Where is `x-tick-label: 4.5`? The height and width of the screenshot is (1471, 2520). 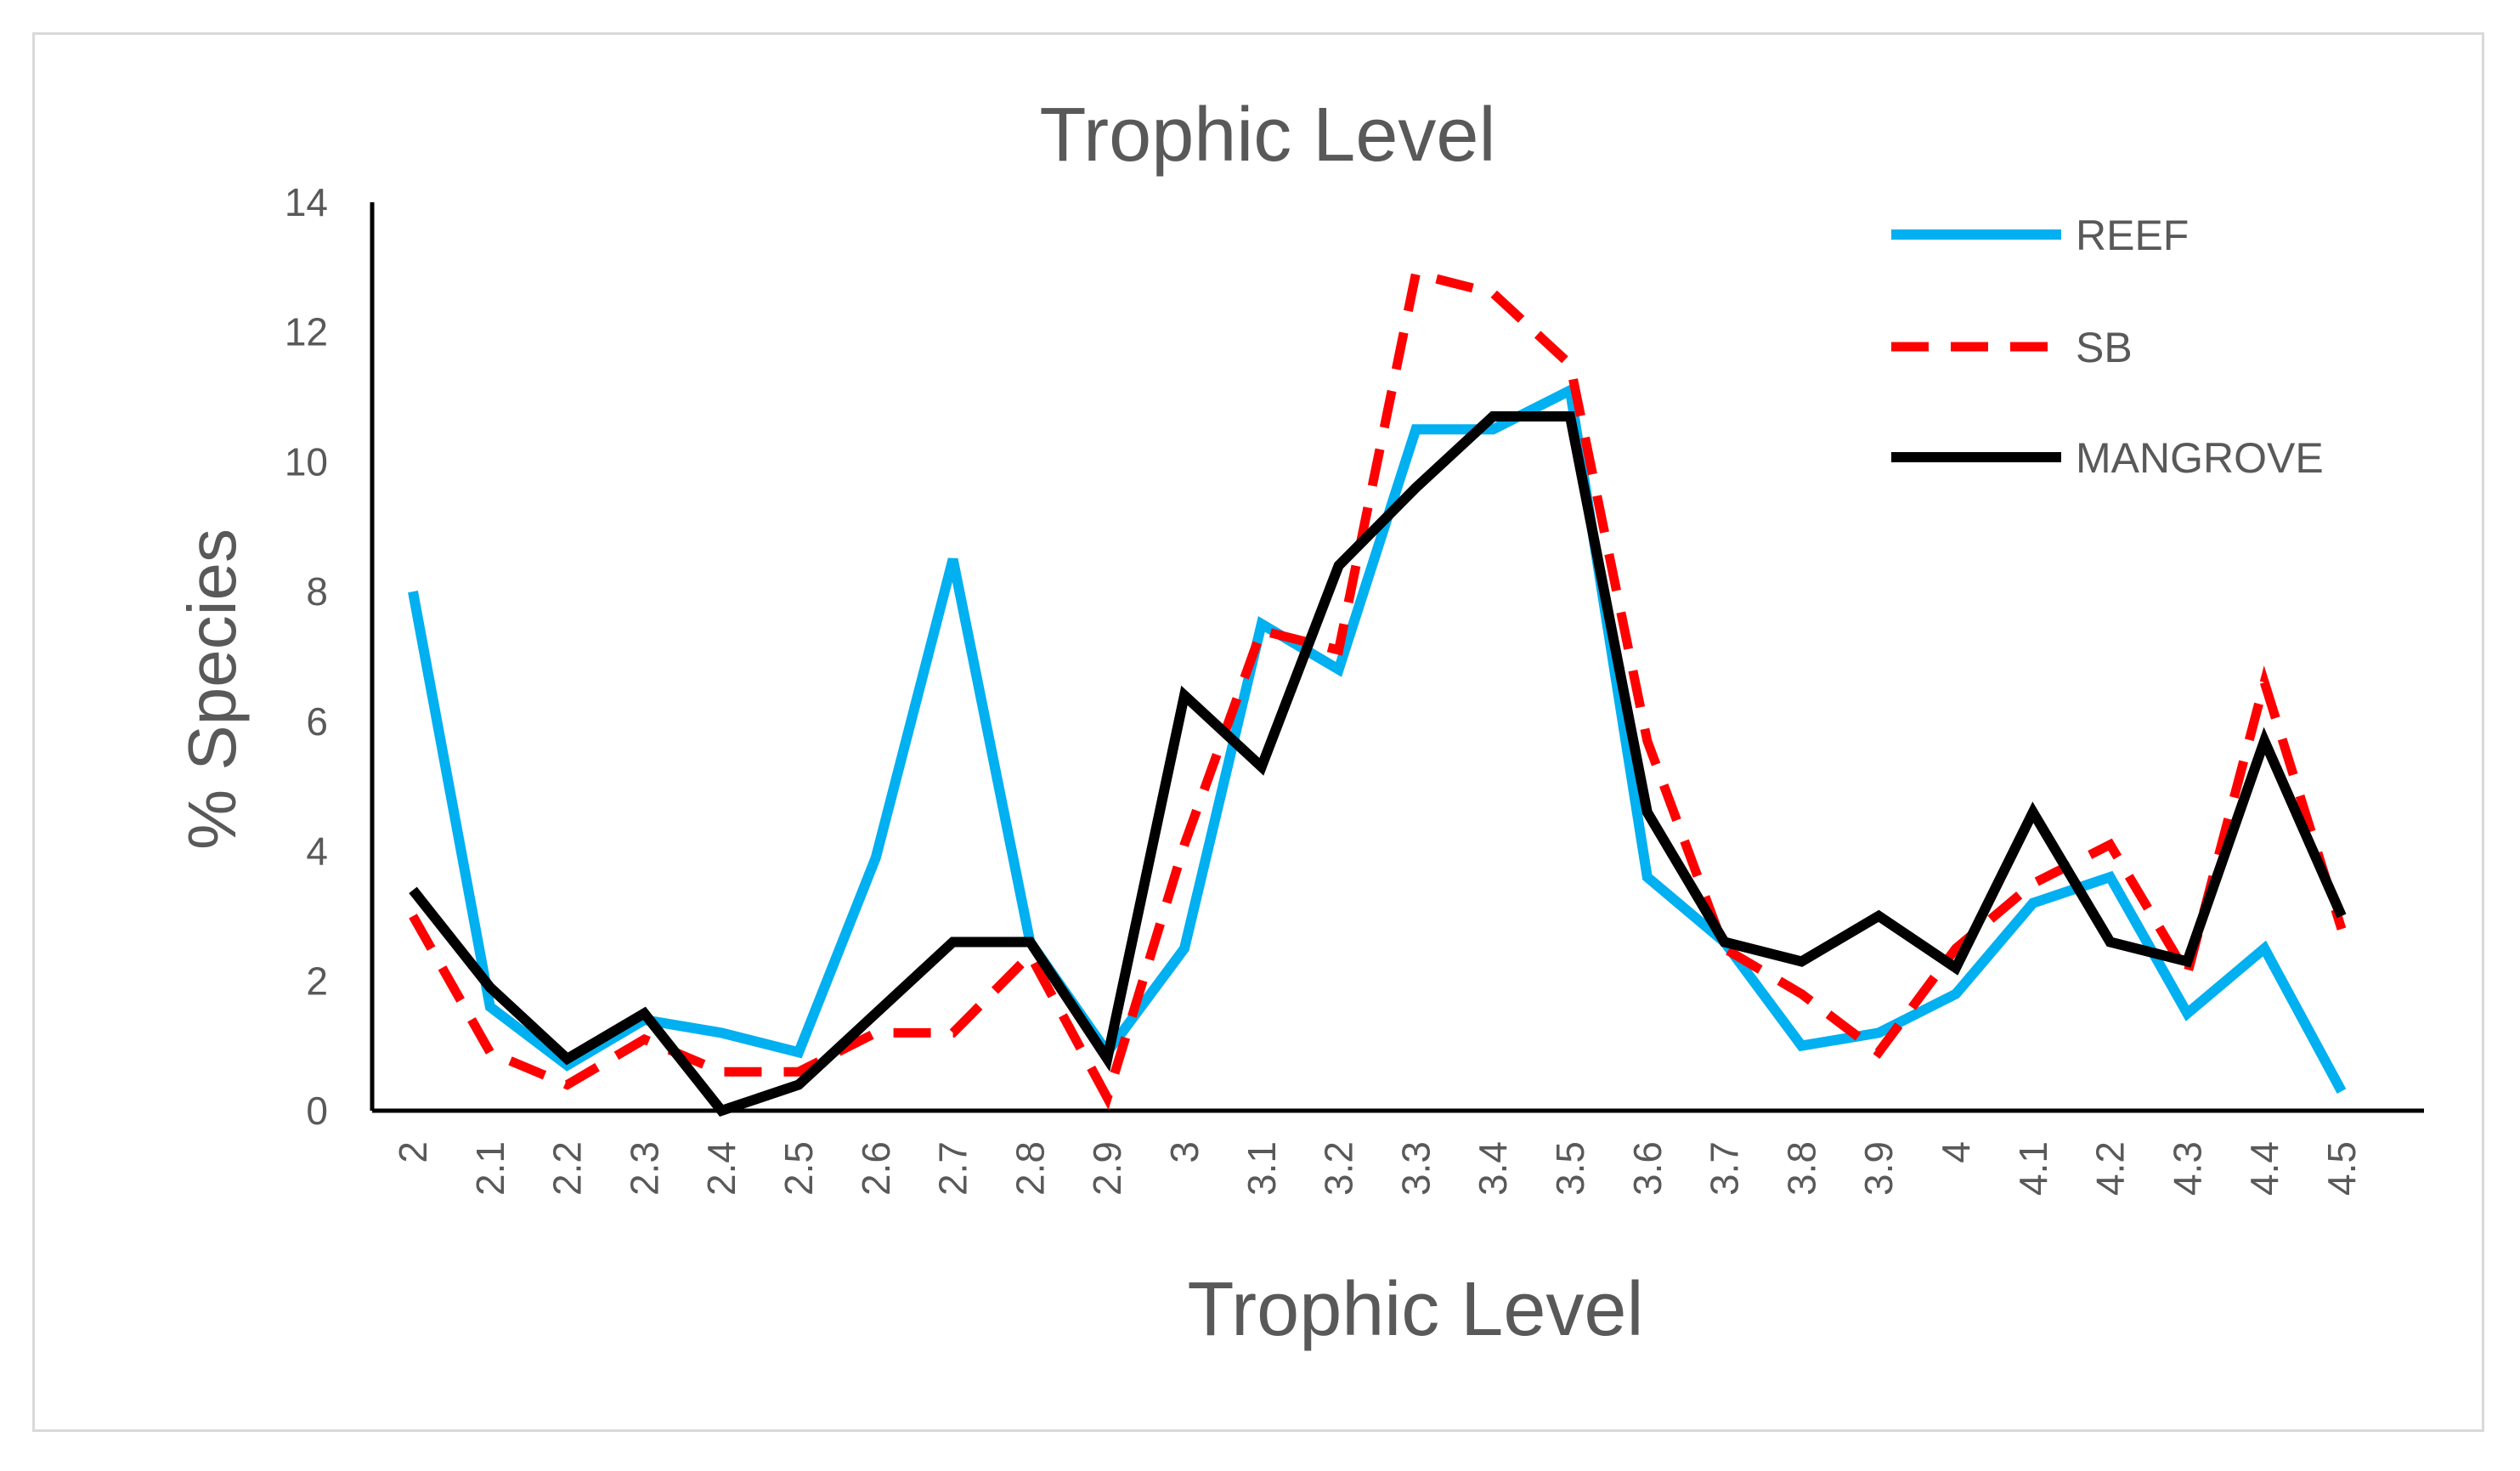
x-tick-label: 4.5 is located at coordinates (2341, 1168).